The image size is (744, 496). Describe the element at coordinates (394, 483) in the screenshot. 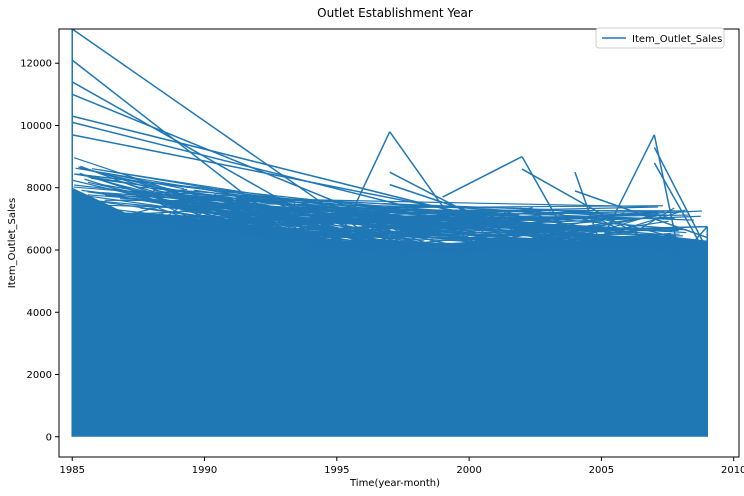

I see `x-axis-title: Time(year-month)` at that location.